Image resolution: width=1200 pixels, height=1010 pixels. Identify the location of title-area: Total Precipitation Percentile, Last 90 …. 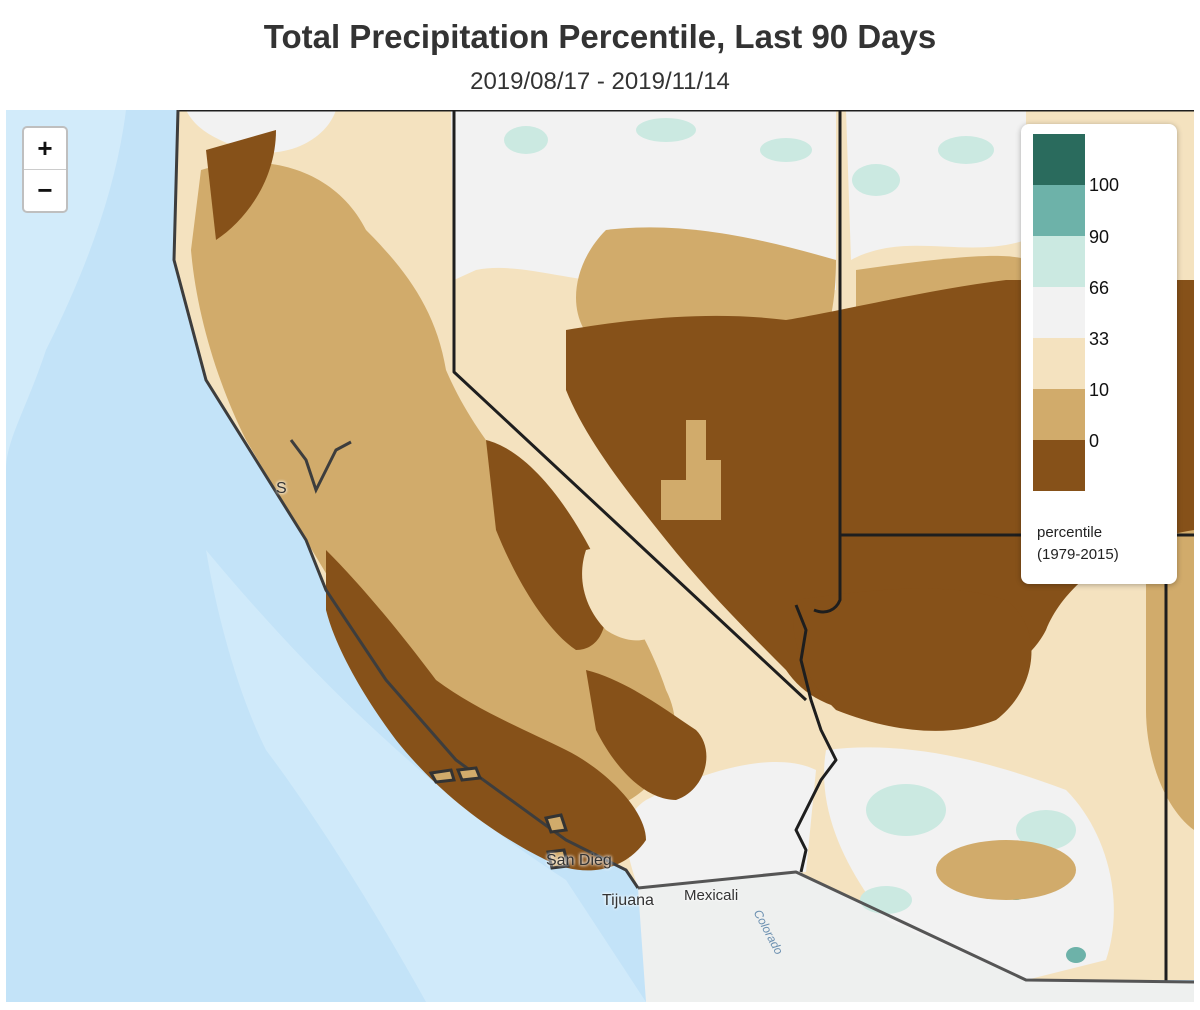
(600, 55).